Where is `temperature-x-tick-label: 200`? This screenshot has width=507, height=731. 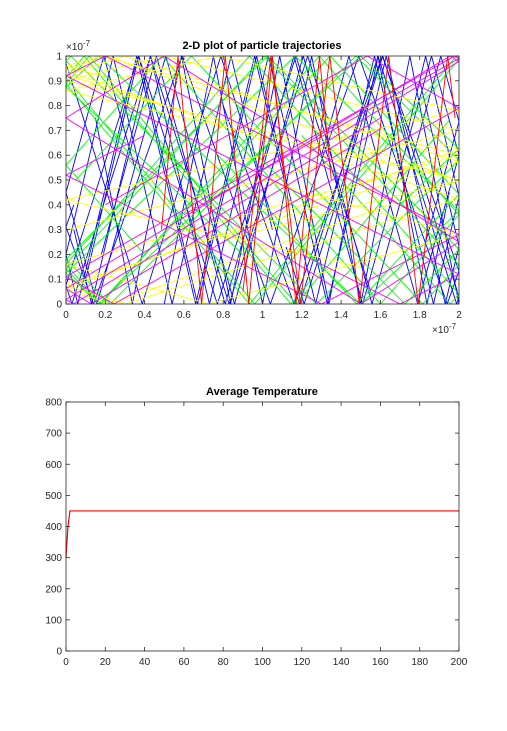 temperature-x-tick-label: 200 is located at coordinates (459, 662).